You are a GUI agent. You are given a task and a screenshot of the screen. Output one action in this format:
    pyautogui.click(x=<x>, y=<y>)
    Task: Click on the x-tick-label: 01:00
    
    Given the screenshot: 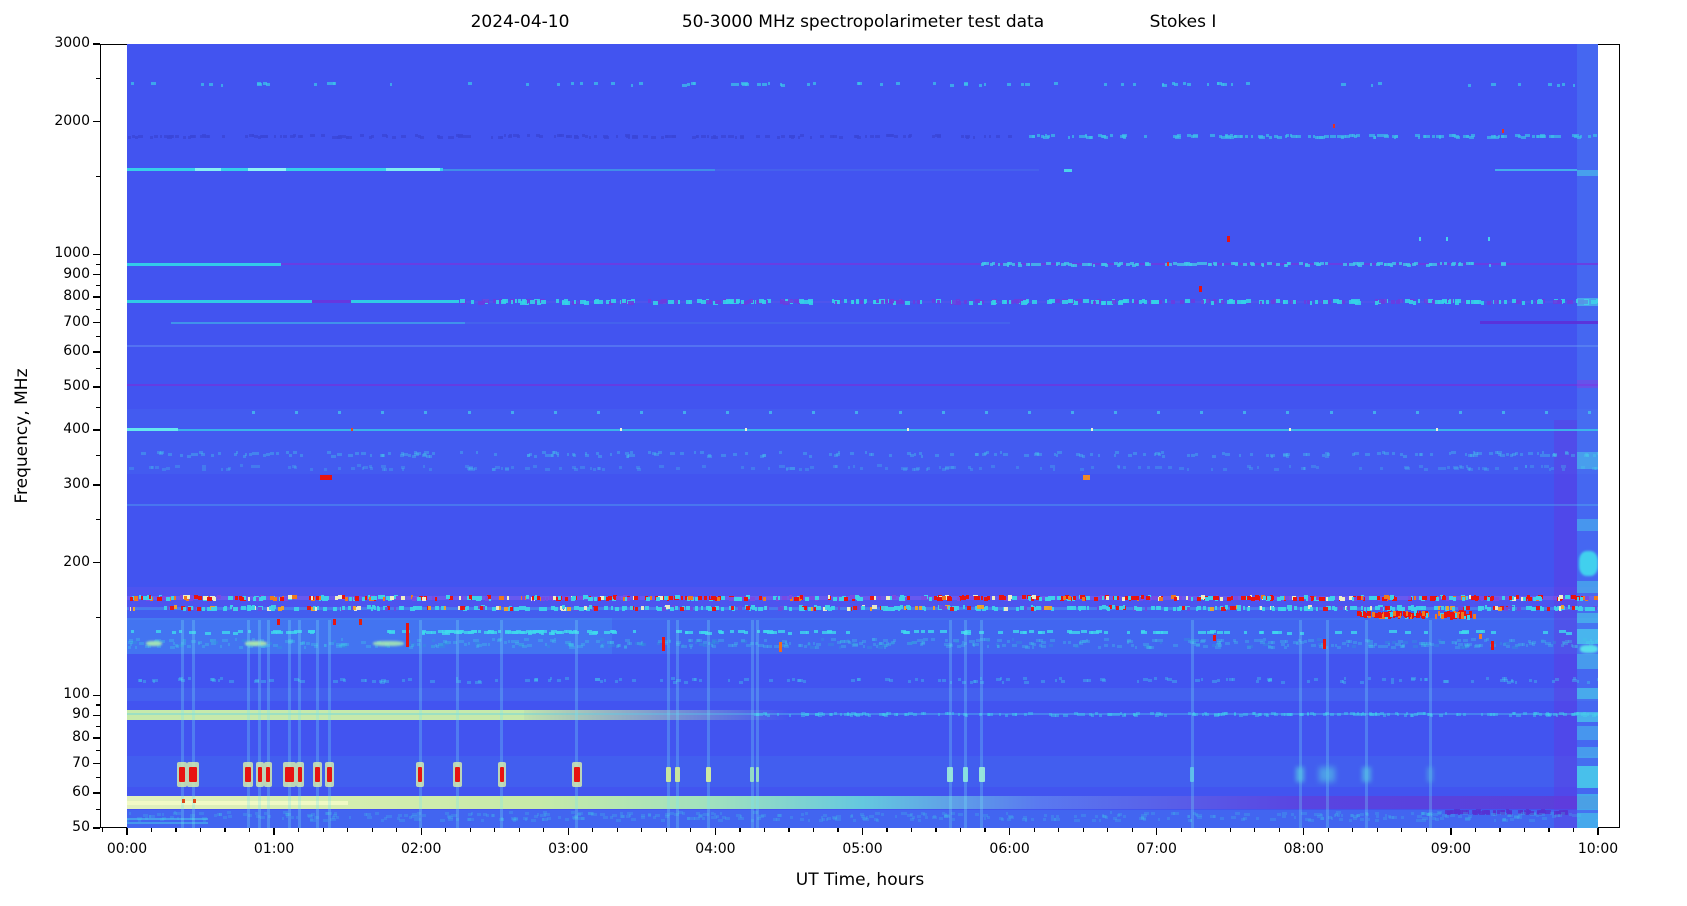 What is the action you would take?
    pyautogui.click(x=274, y=849)
    